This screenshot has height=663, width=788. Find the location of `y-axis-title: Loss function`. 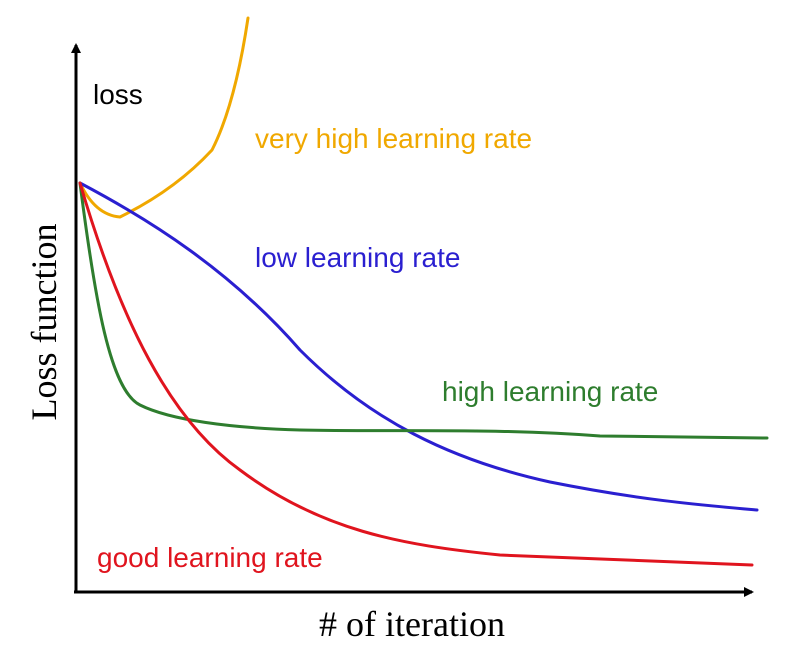

y-axis-title: Loss function is located at coordinates (44, 322).